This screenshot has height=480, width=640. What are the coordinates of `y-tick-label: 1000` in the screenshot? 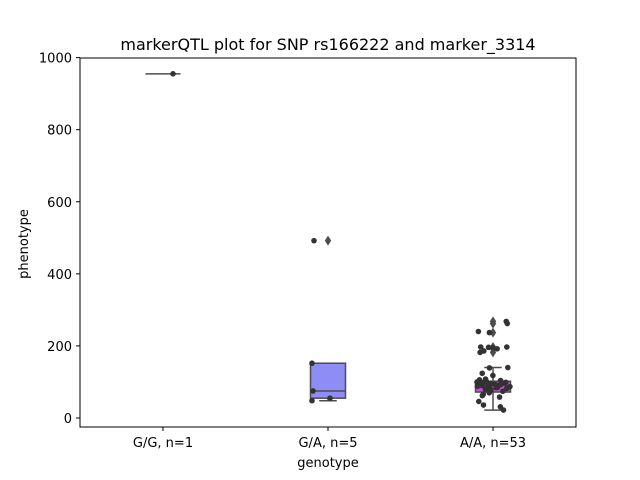 It's located at (55, 59).